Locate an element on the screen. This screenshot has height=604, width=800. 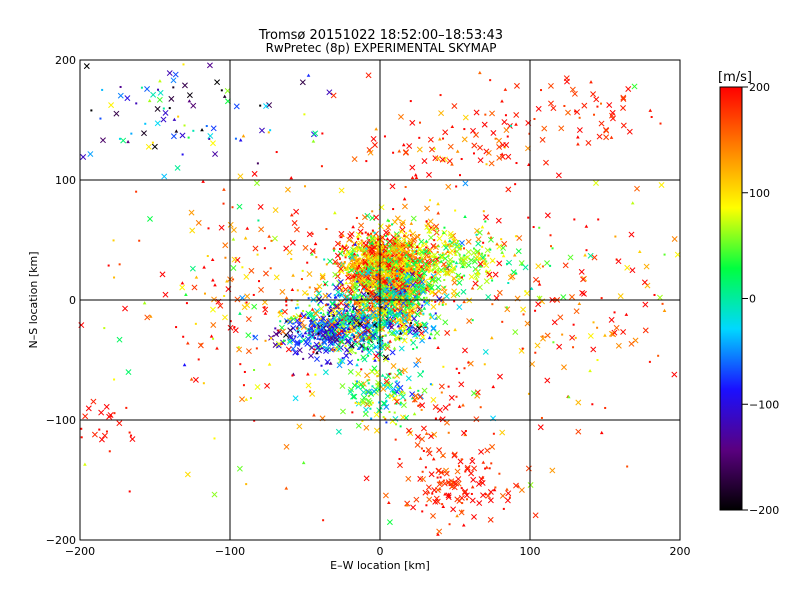
colorbar-tick-label: 200 is located at coordinates (759, 87).